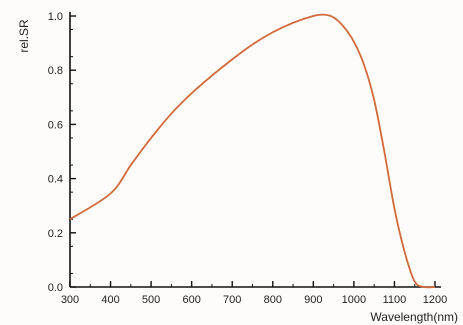  I want to click on x-tick-label: 1000, so click(354, 300).